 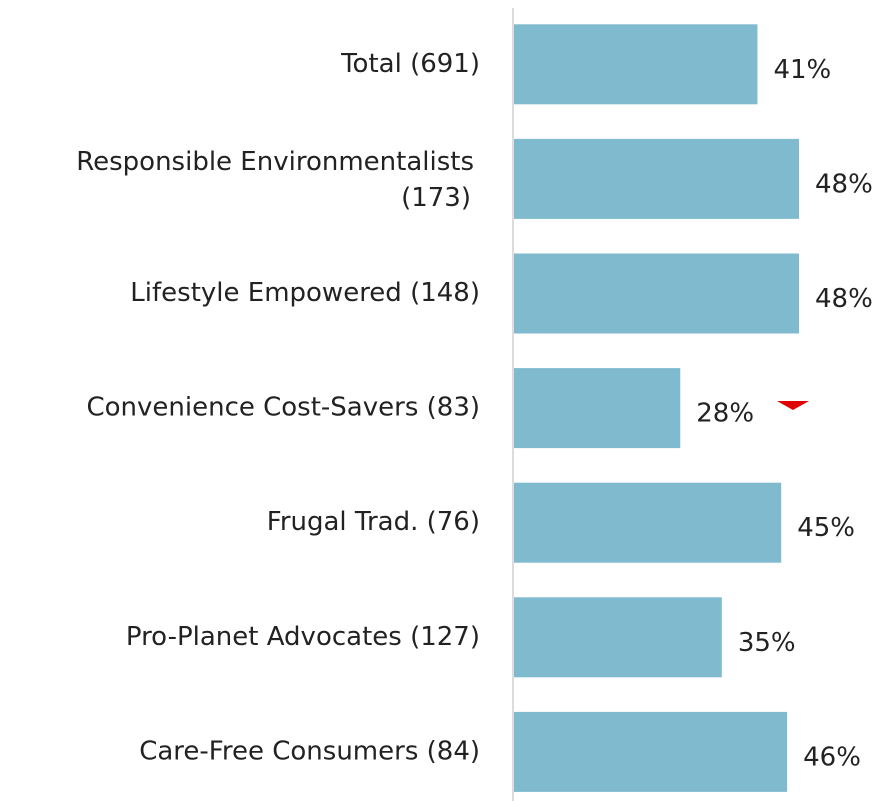 I want to click on value-label: 46%, so click(x=832, y=757).